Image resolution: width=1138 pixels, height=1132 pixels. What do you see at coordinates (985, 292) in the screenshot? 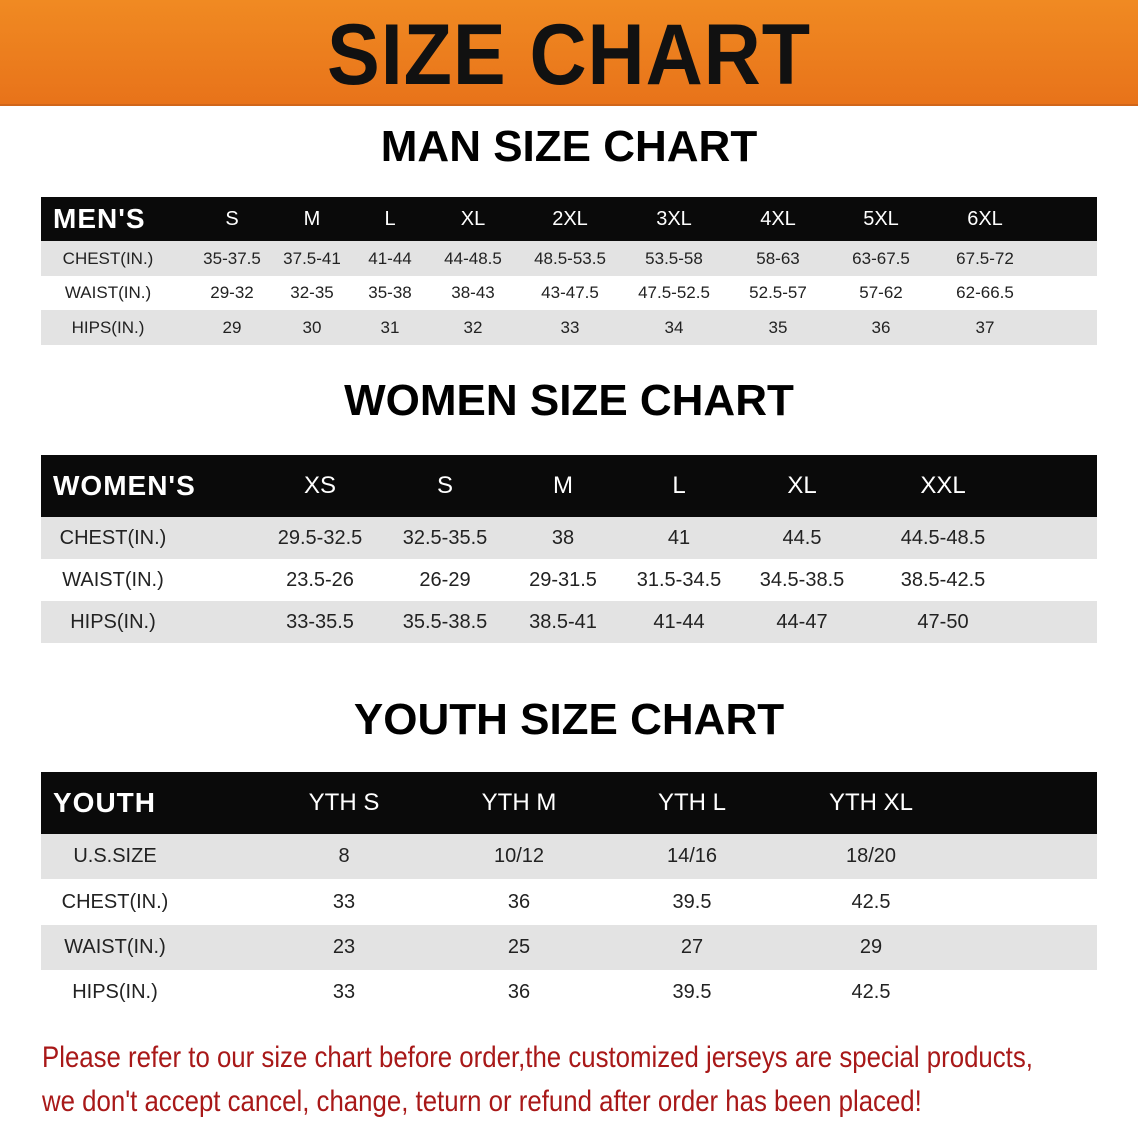
I see `measurement-cell: 62-66.5` at bounding box center [985, 292].